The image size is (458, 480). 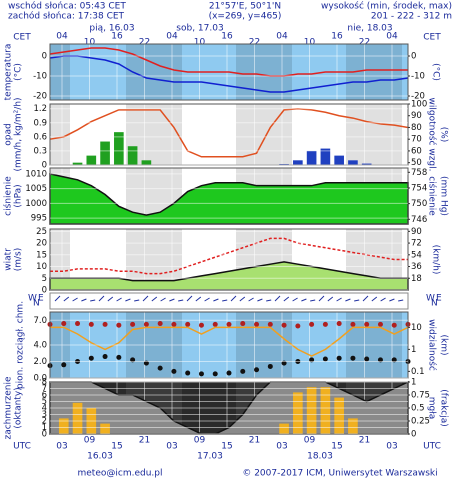 What do you see at coordinates (19, 260) in the screenshot?
I see `y-axis-label: (m/s)` at bounding box center [19, 260].